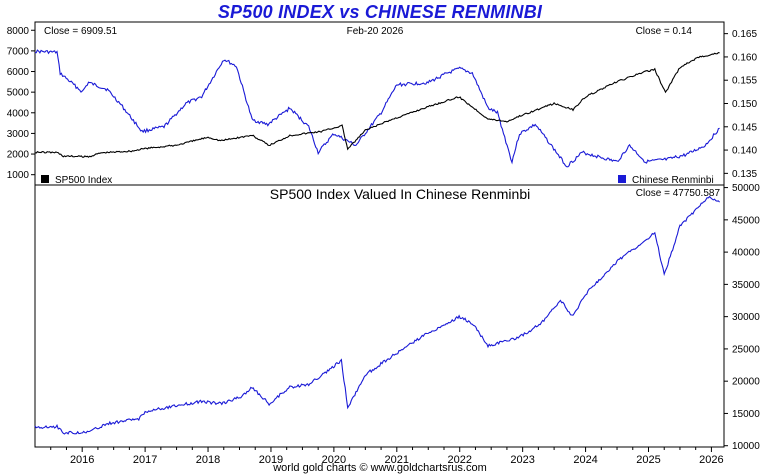  What do you see at coordinates (83, 180) in the screenshot?
I see `legend-label-sp500: SP500 Index` at bounding box center [83, 180].